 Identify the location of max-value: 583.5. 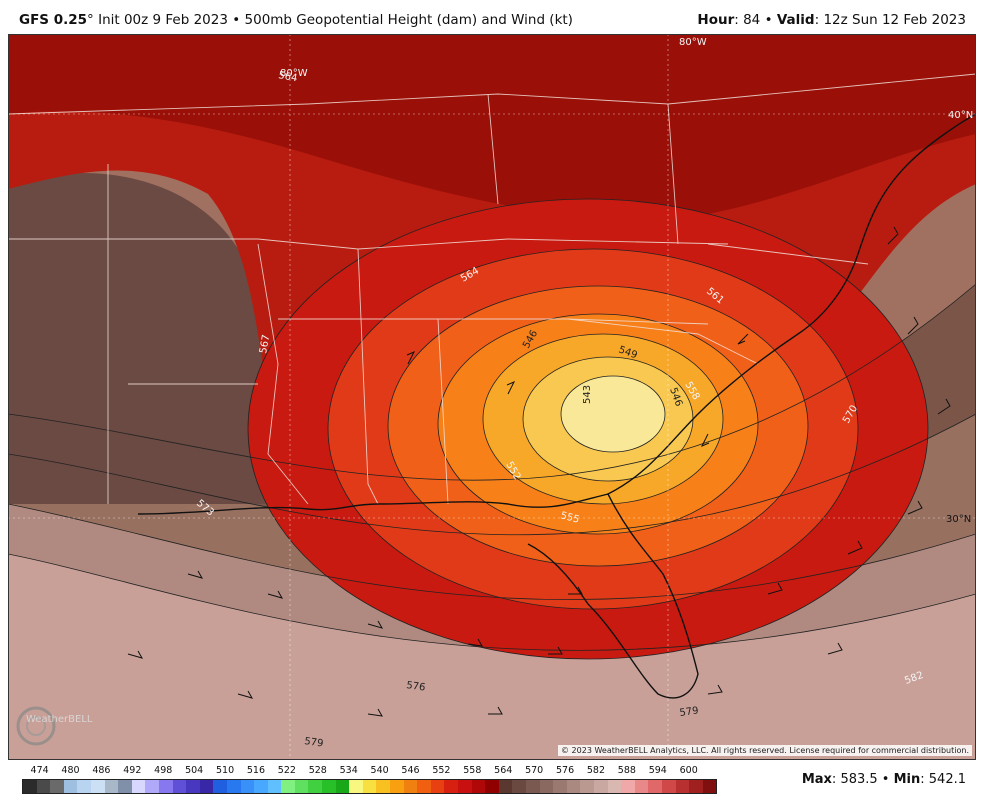
(859, 779).